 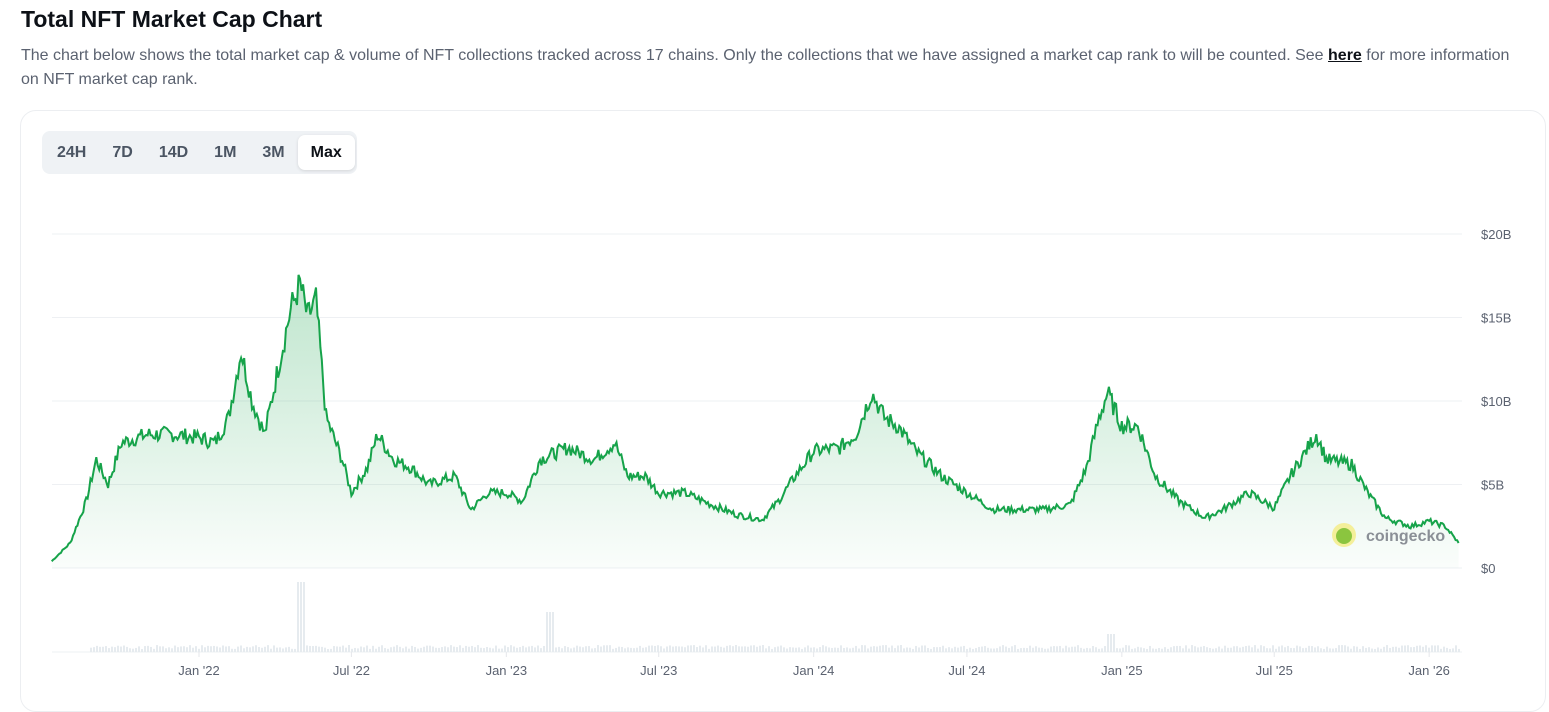 What do you see at coordinates (1344, 536) in the screenshot?
I see `coingecko-logo-icon` at bounding box center [1344, 536].